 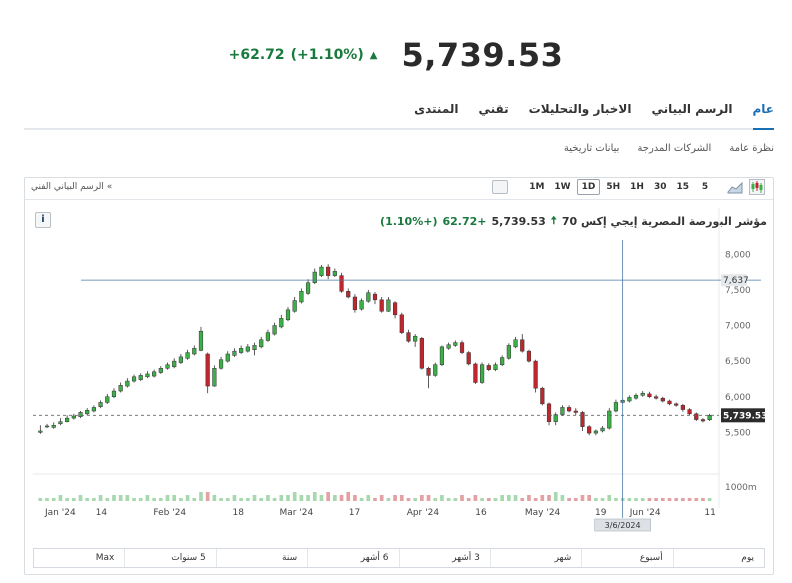 What do you see at coordinates (493, 109) in the screenshot?
I see `tab-technical: تقني` at bounding box center [493, 109].